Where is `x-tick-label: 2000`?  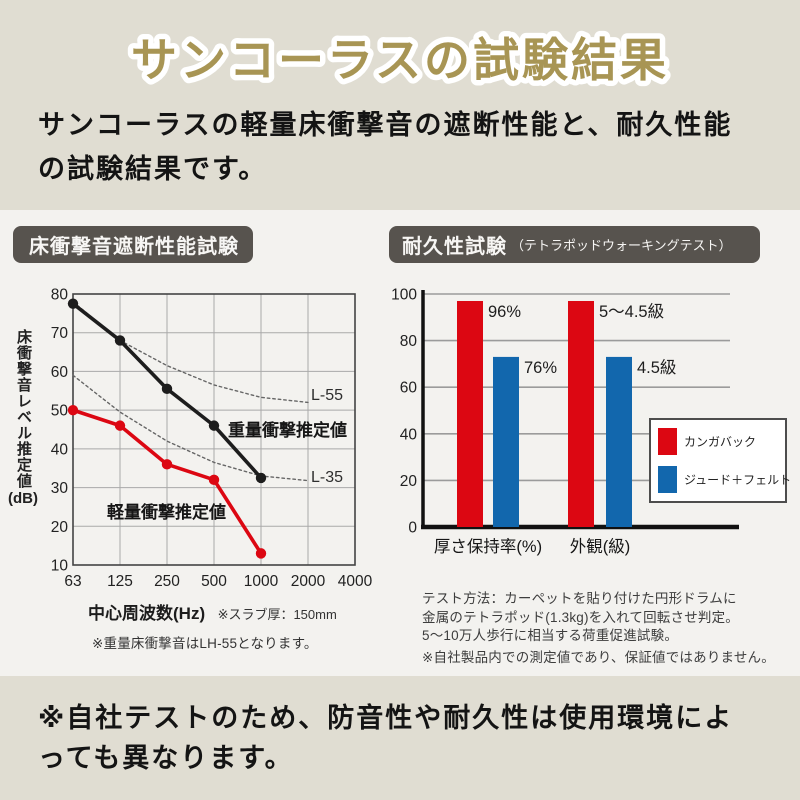 x-tick-label: 2000 is located at coordinates (308, 581).